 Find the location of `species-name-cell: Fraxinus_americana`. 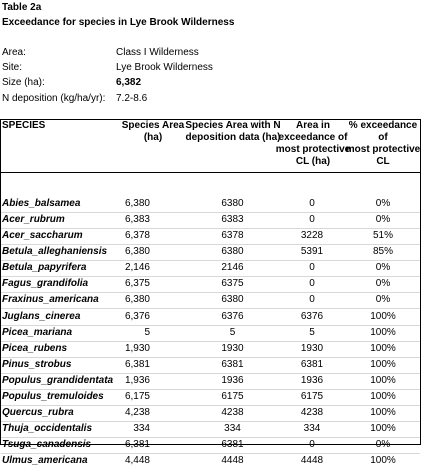

species-name-cell: Fraxinus_americana is located at coordinates (50, 300).